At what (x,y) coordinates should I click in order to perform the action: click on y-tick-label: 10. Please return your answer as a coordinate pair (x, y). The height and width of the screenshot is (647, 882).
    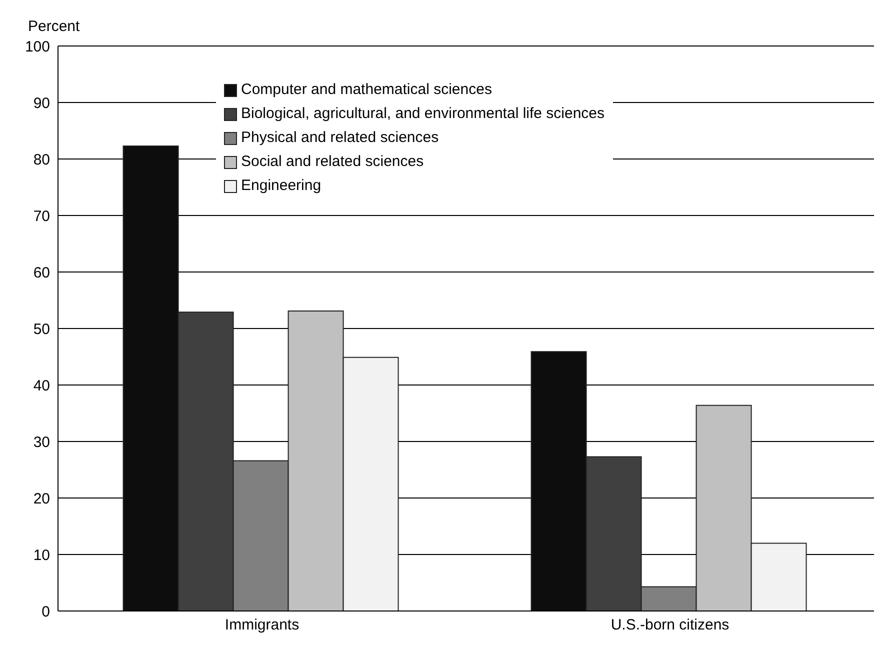
    Looking at the image, I should click on (41, 555).